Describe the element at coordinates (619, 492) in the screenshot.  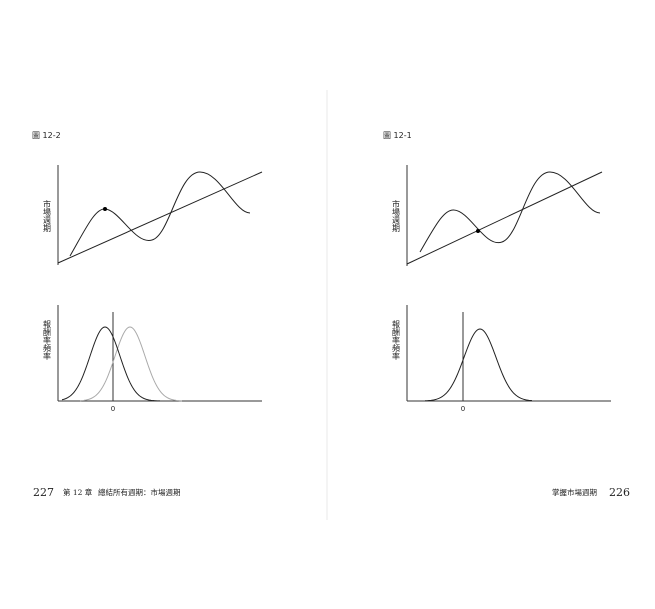
I see `page-number: 226` at that location.